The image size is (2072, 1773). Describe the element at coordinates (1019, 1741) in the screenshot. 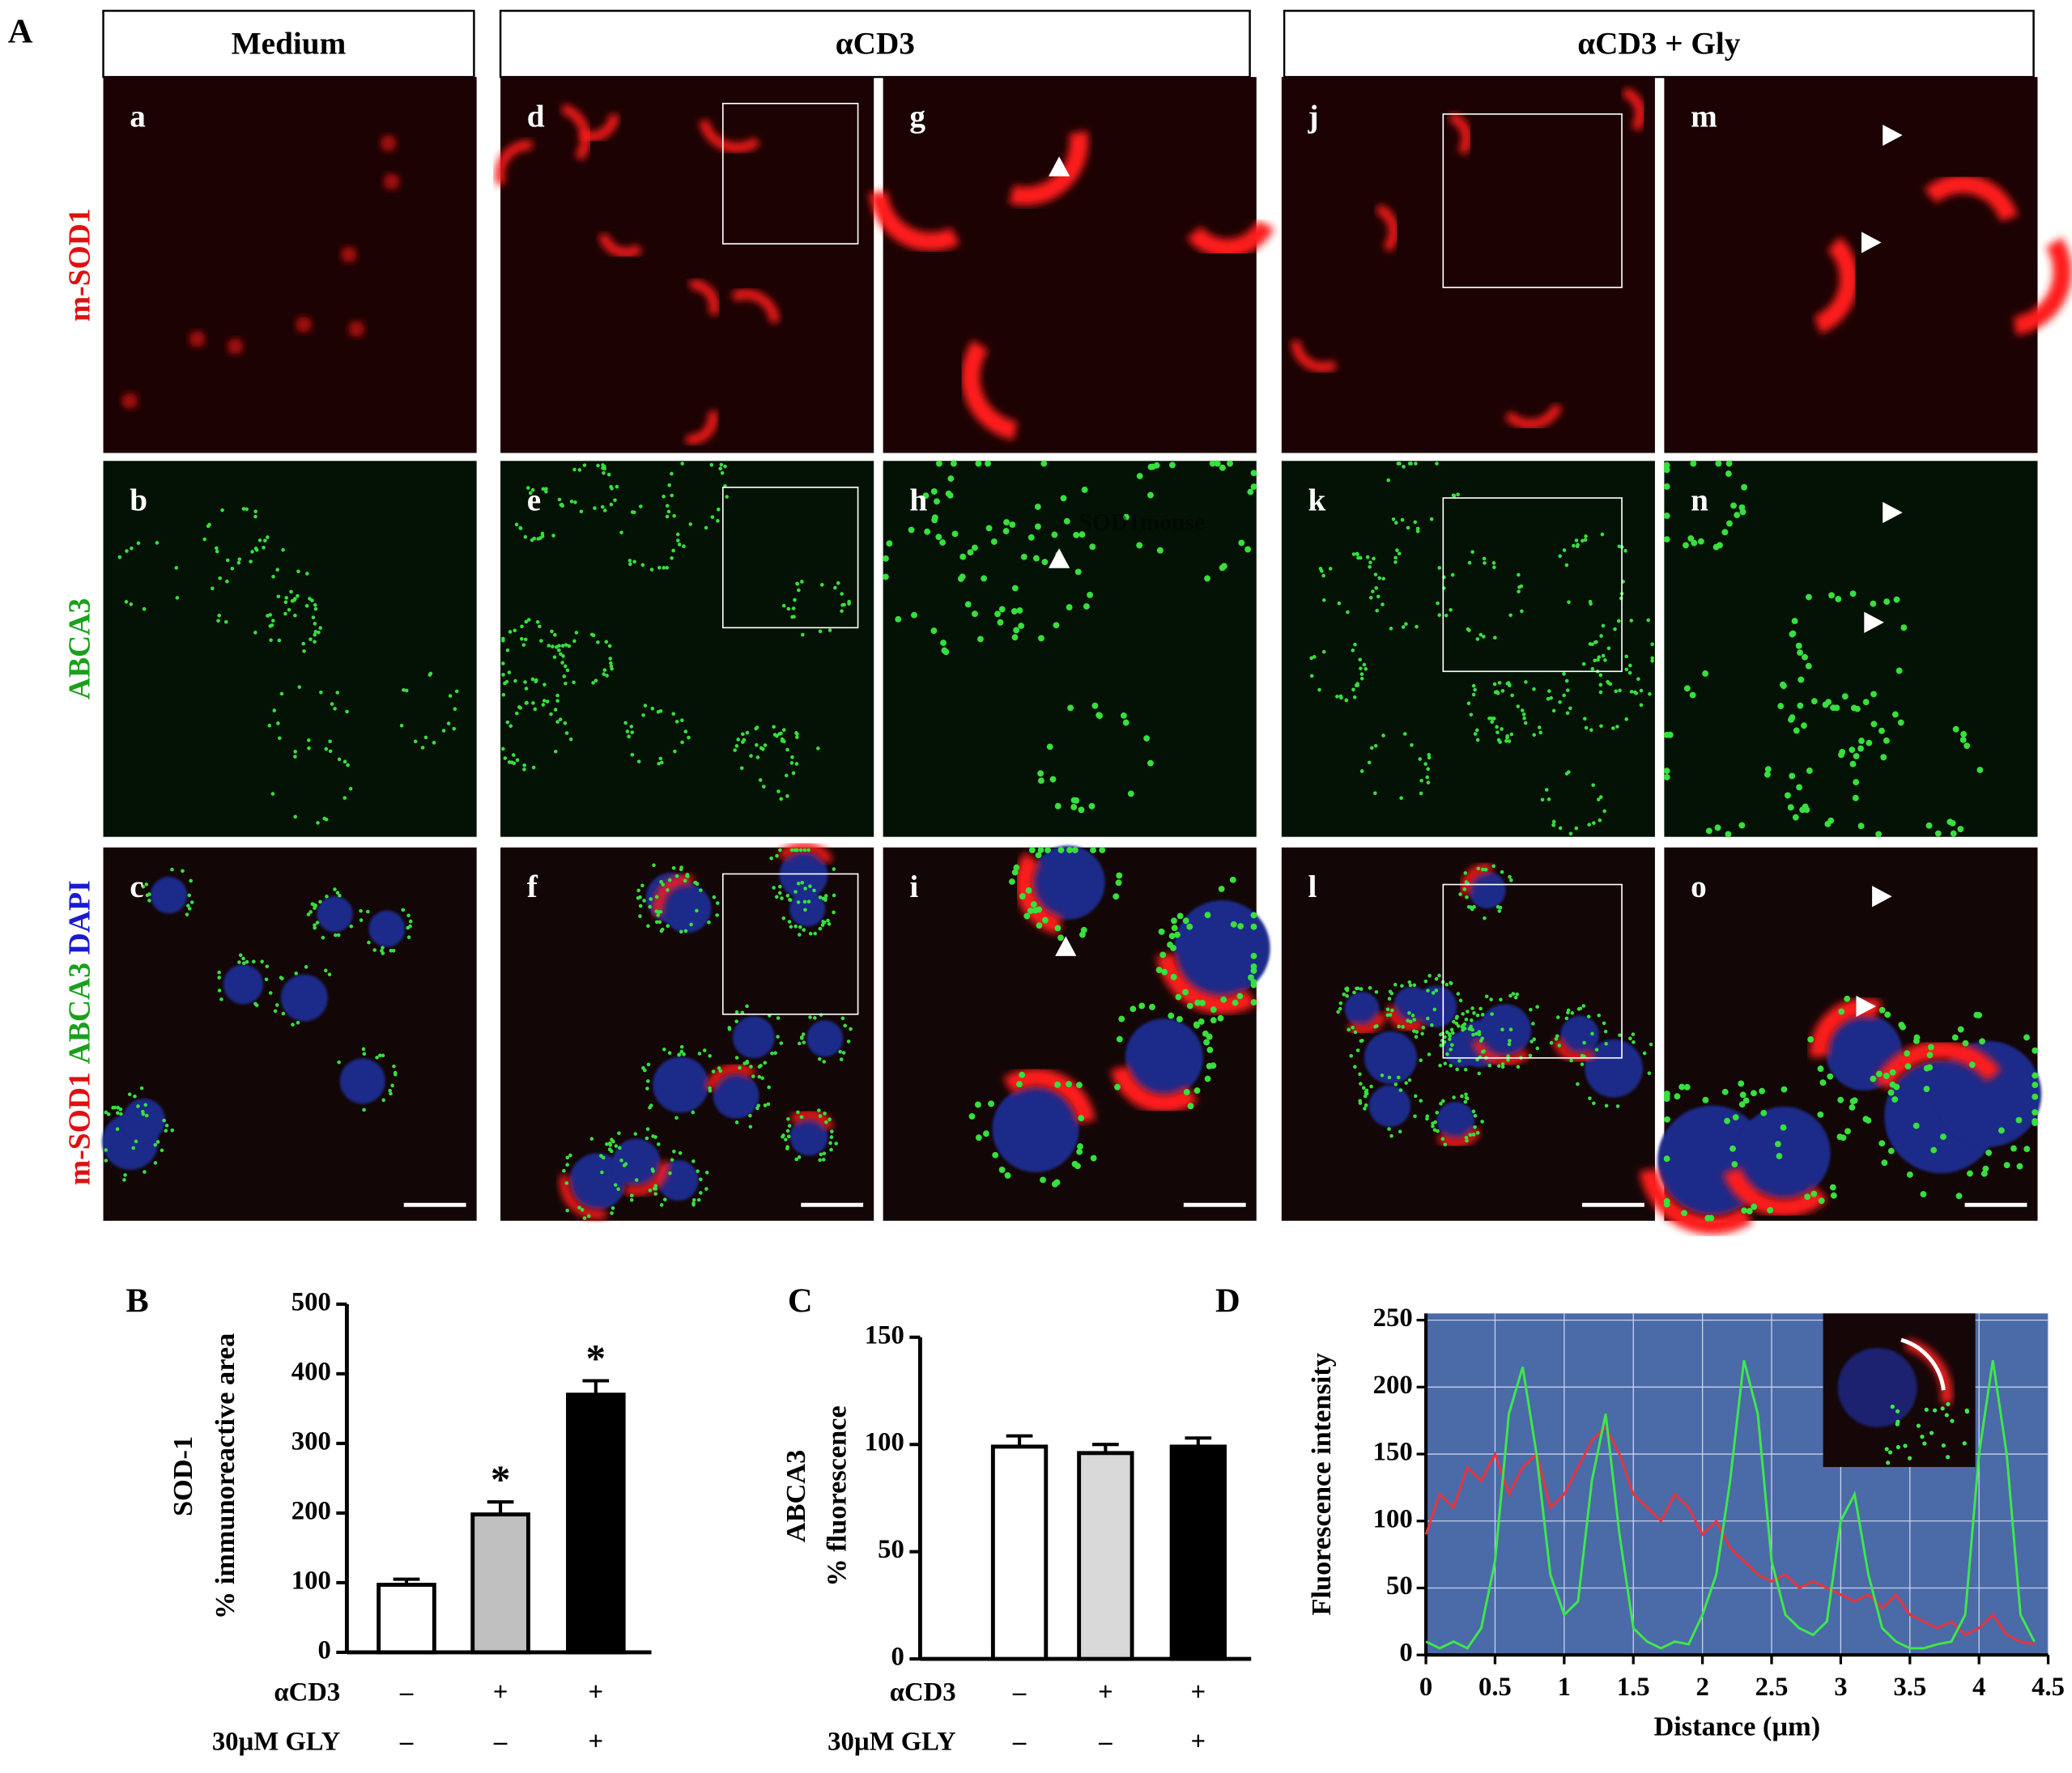

I see `condition-sign: –` at that location.